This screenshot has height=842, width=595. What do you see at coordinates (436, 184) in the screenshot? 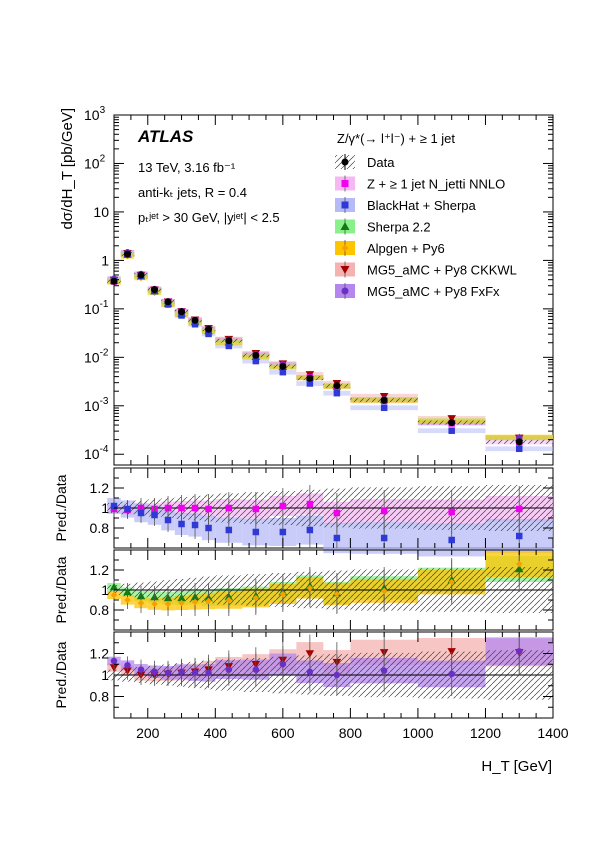
I see `legend-entry: Z + ≥ 1 jet N_jetti NNLO` at bounding box center [436, 184].